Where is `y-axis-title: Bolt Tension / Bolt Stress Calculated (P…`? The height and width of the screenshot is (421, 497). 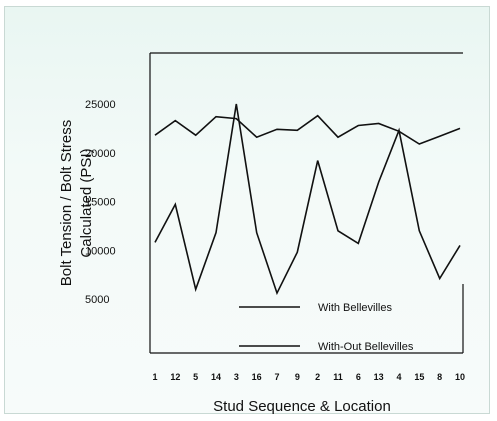 y-axis-title: Bolt Tension / Bolt Stress Calculated (P… is located at coordinates (76, 203).